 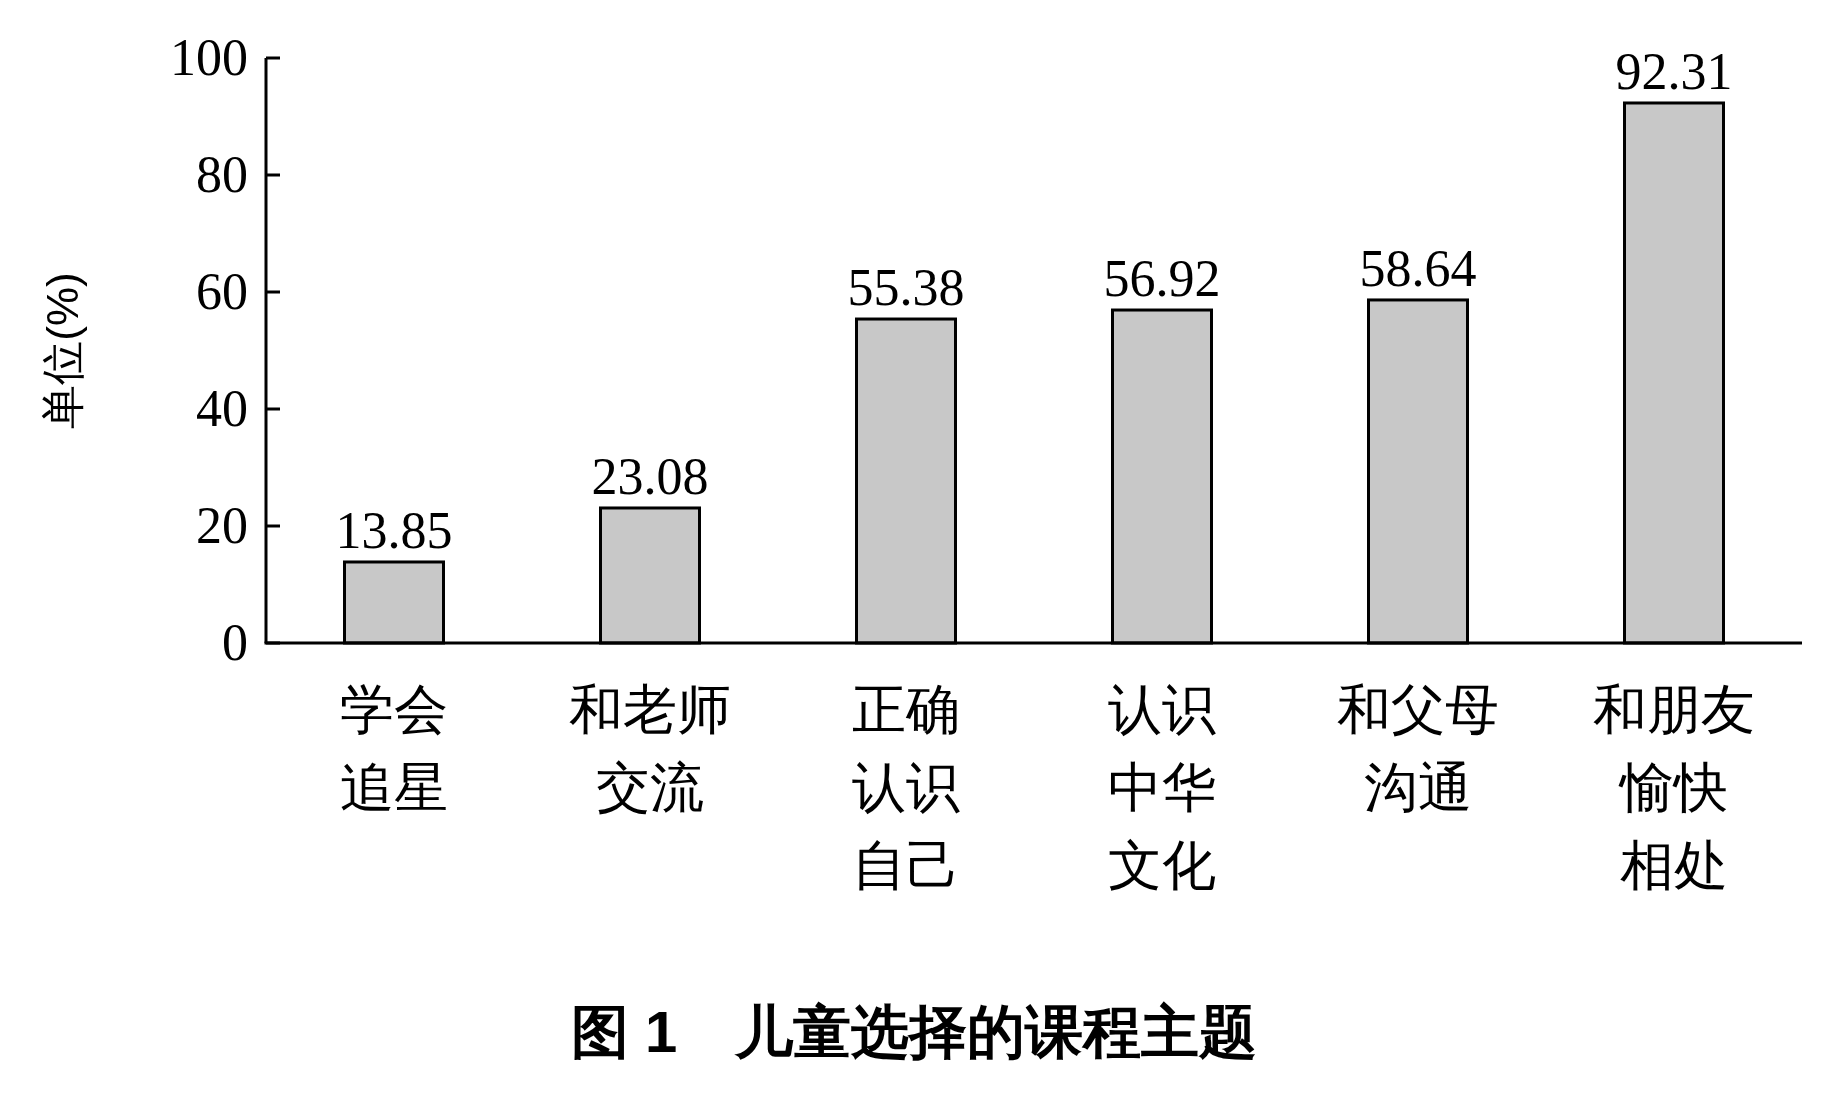 I want to click on y-tick-label: 40, so click(x=222, y=408).